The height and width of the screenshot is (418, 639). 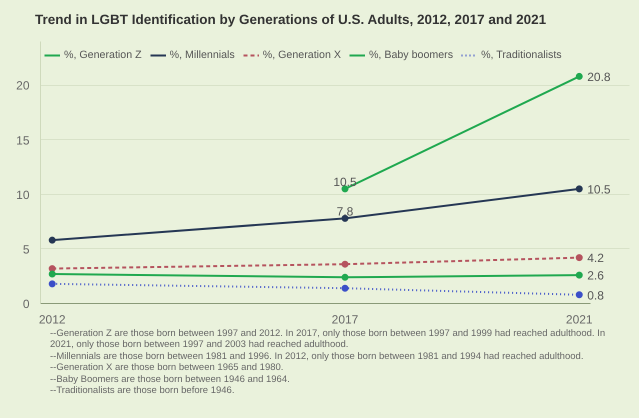 I want to click on chart-title: Trend in LGBT Identification by Generations of U.S. Adults, 2012, 2017 and 2021, so click(x=290, y=20).